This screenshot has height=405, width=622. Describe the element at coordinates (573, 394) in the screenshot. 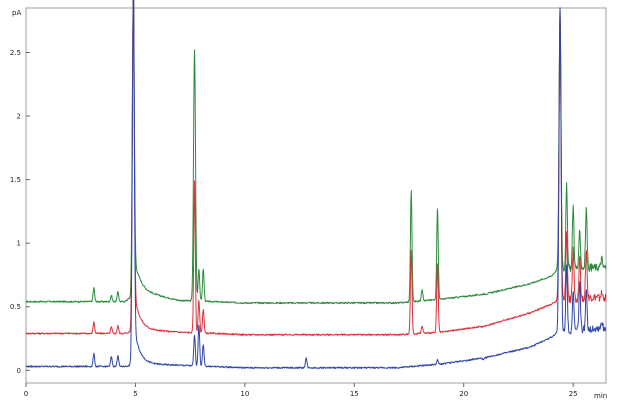

I see `x-tick-label: 25` at that location.